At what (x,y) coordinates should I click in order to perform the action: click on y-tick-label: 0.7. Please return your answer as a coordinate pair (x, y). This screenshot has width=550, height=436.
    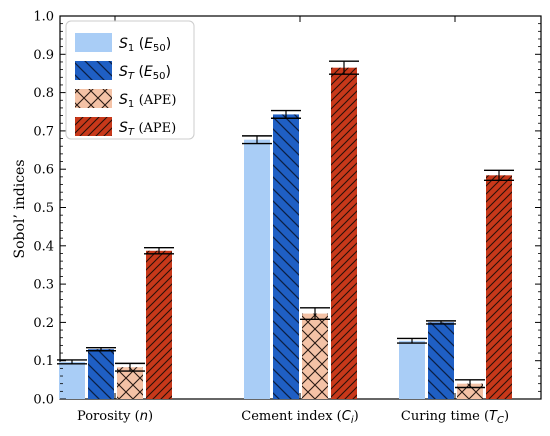
    Looking at the image, I should click on (43, 131).